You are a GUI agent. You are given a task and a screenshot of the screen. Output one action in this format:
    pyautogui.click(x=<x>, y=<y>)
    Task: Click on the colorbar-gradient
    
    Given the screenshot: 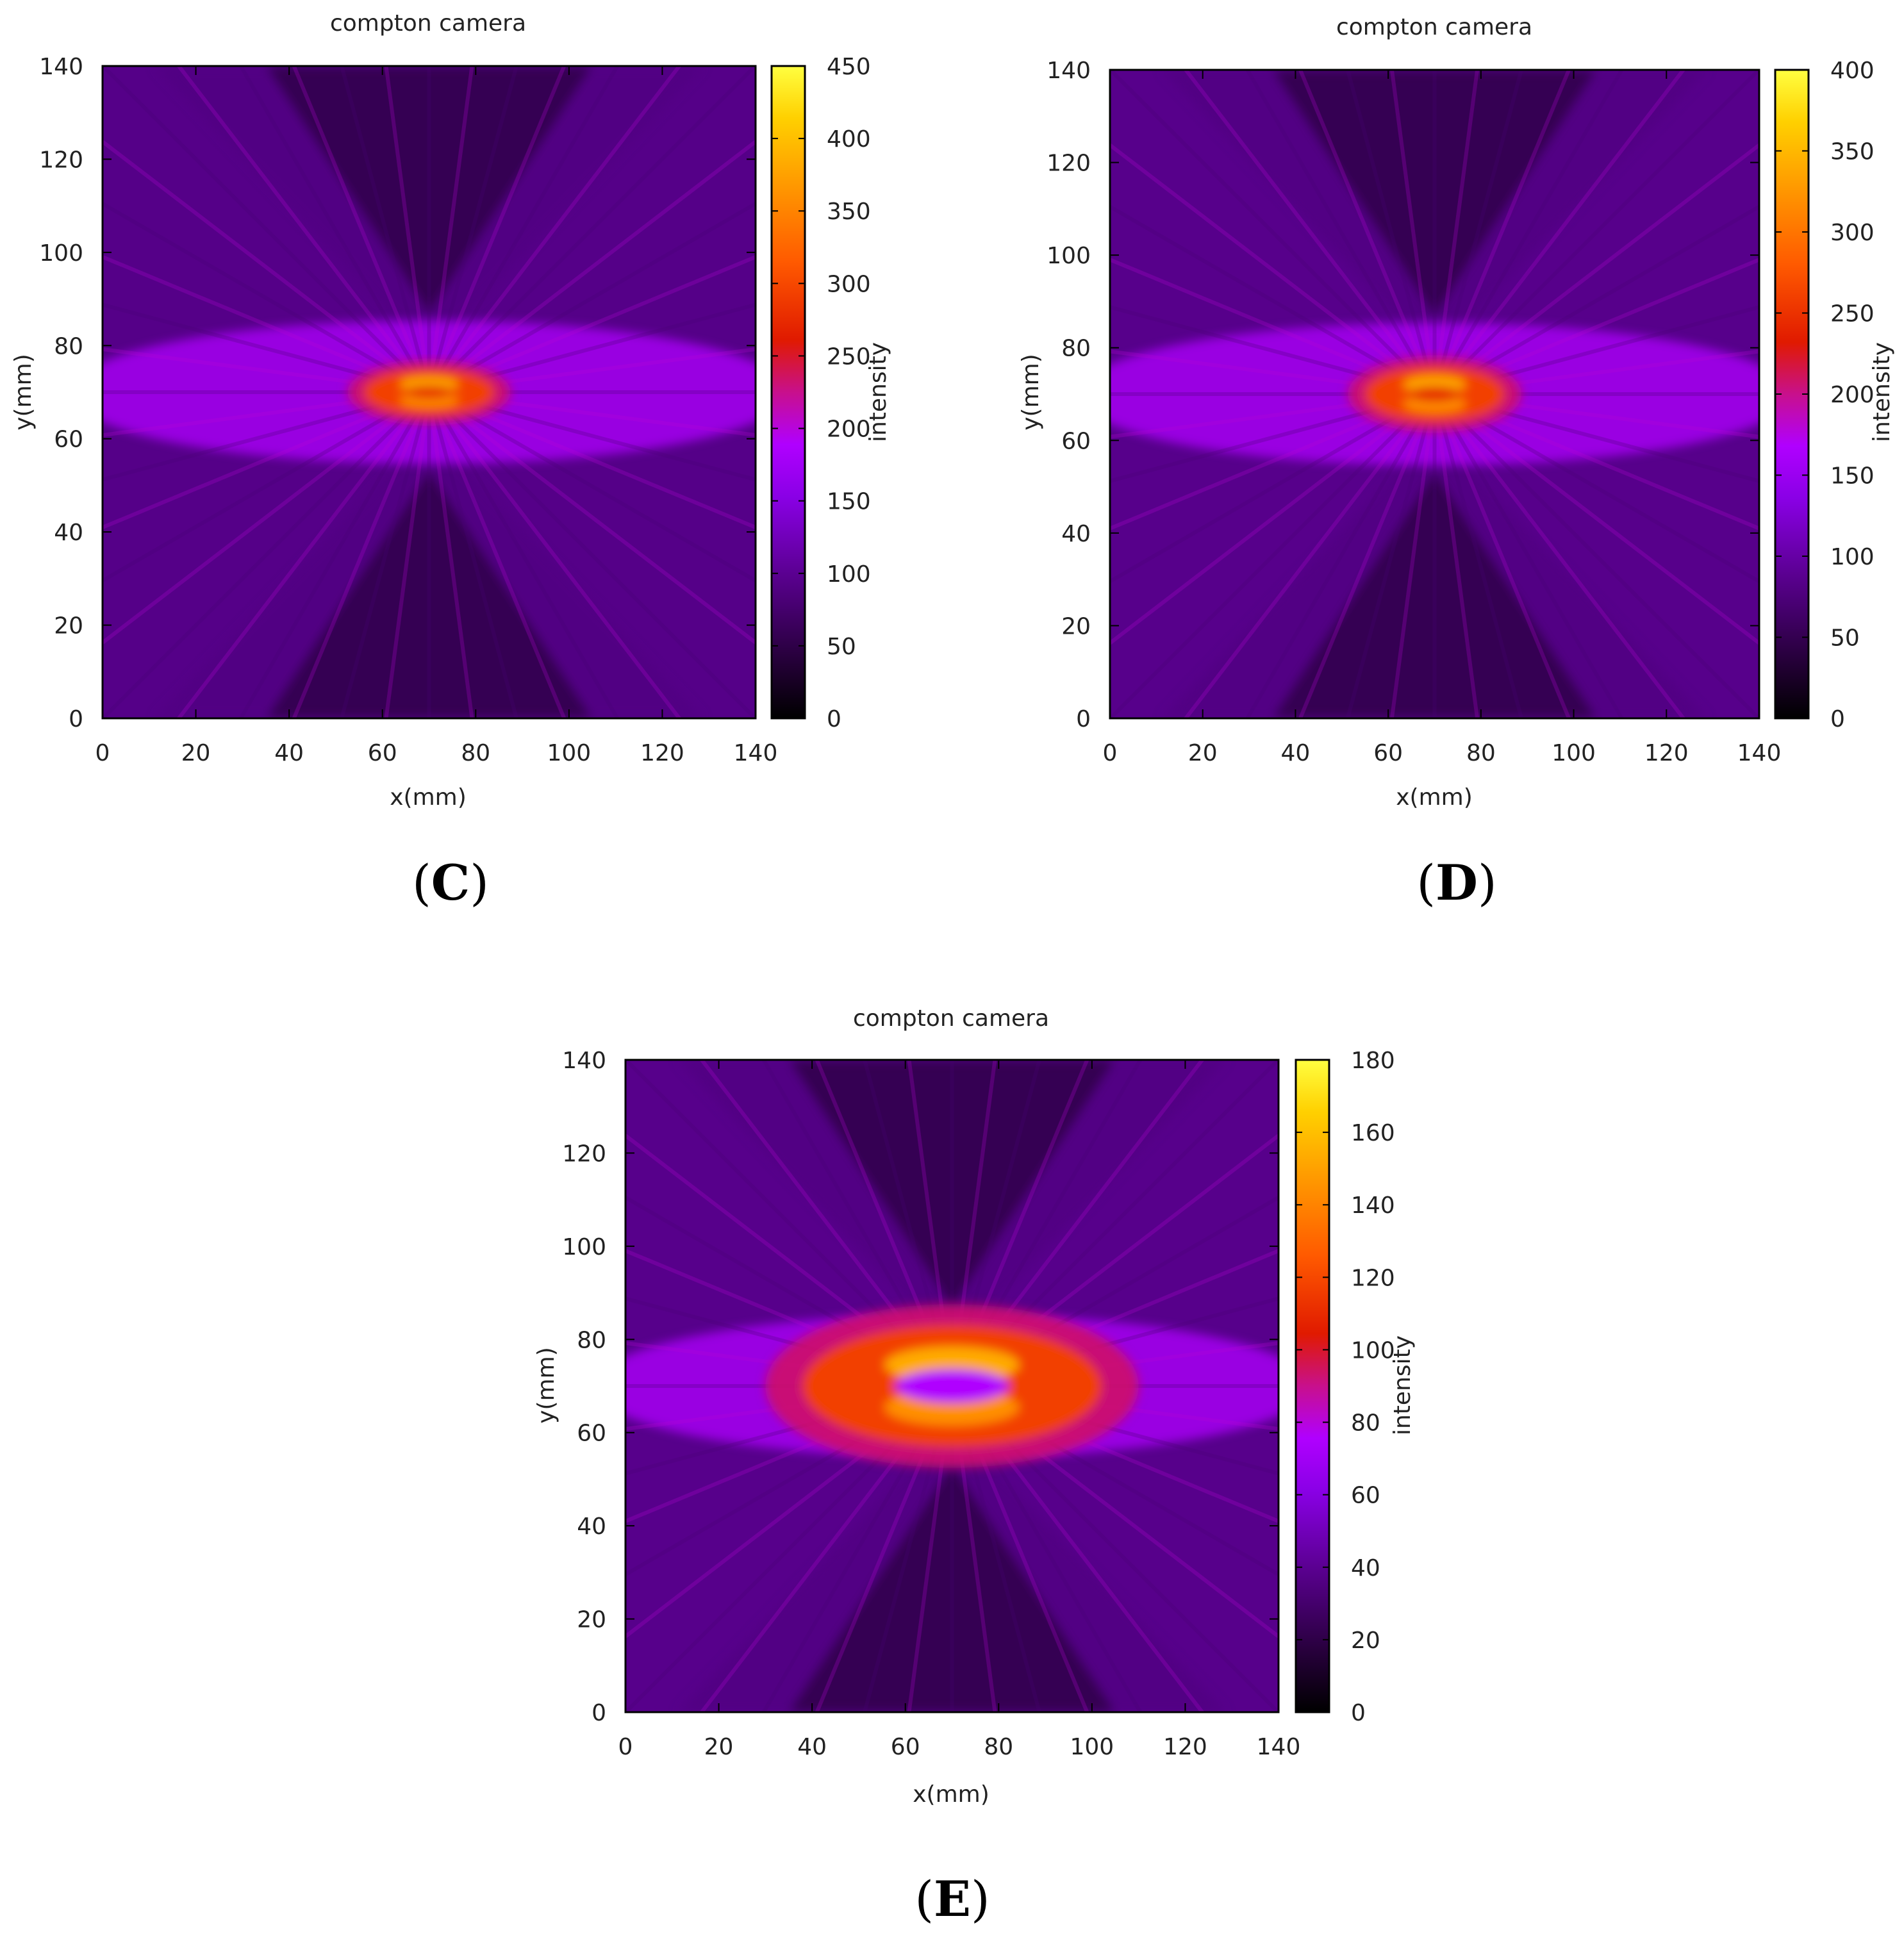 What is the action you would take?
    pyautogui.click(x=788, y=393)
    